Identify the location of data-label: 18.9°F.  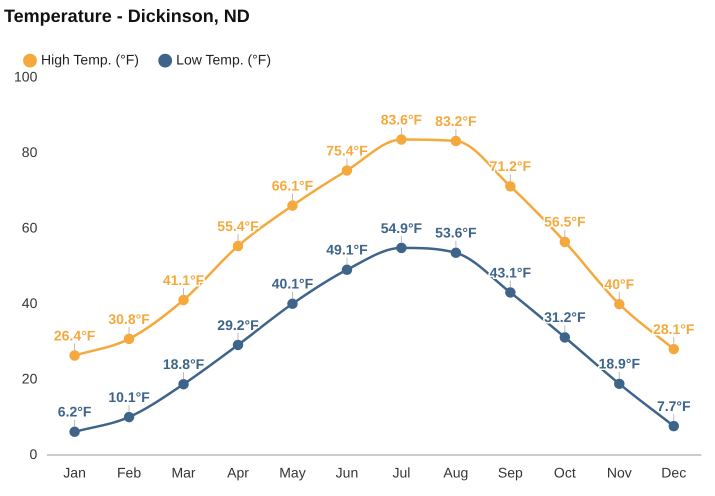
(619, 364).